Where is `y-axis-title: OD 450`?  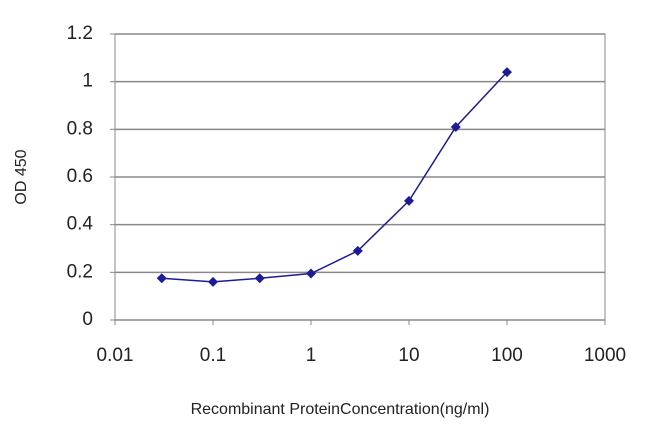 y-axis-title: OD 450 is located at coordinates (21, 176).